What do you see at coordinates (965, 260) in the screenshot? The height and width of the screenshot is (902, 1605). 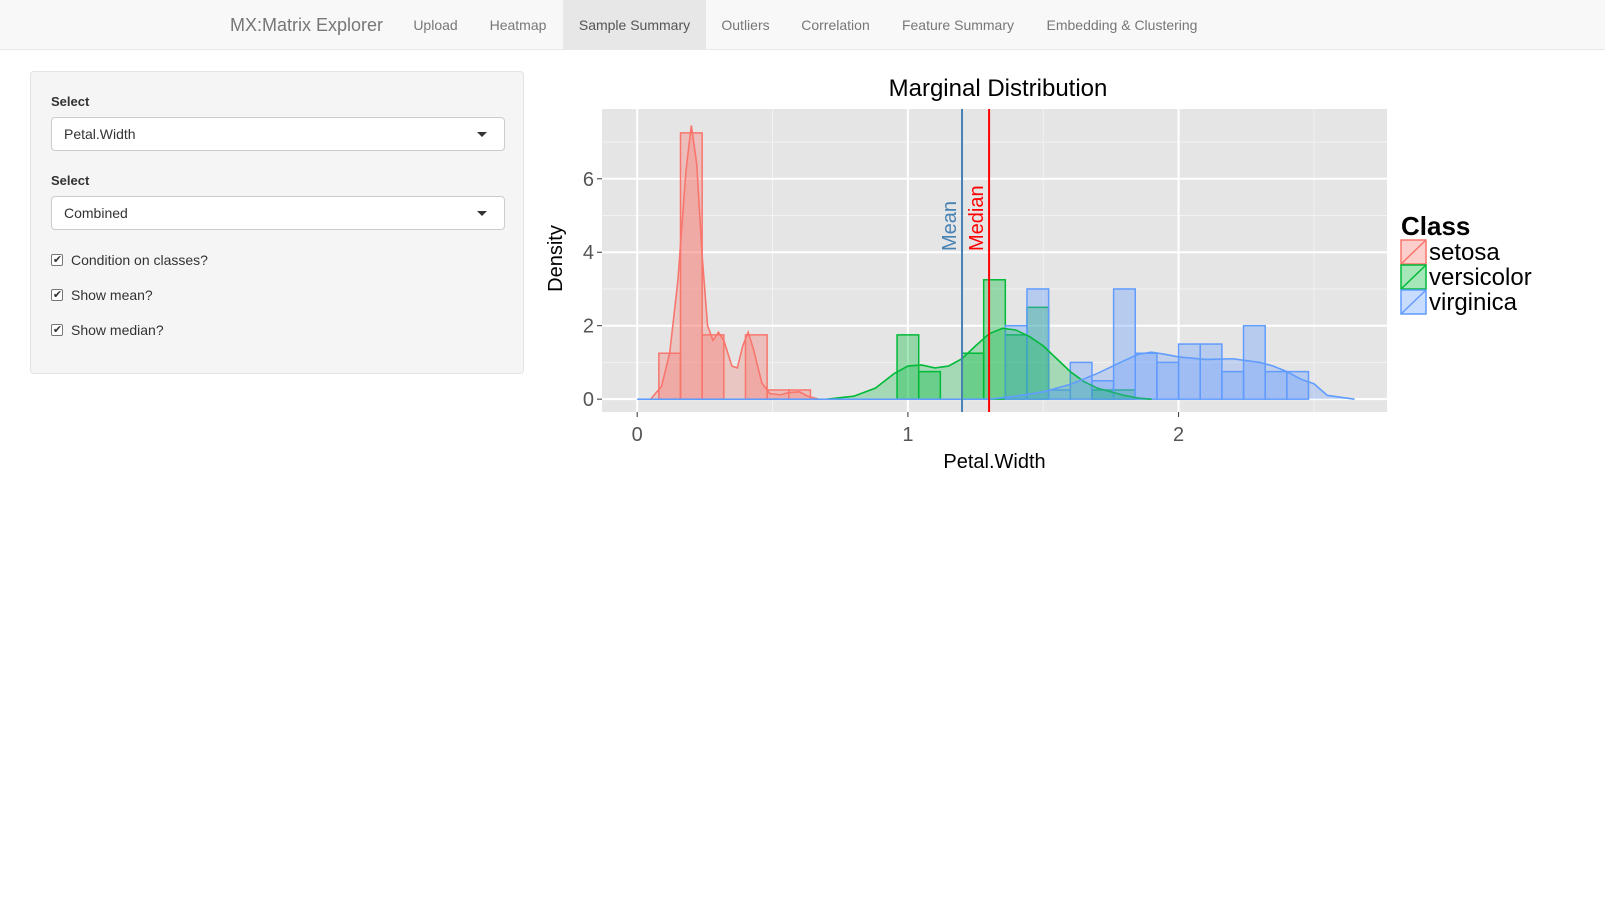 I see `reference-lines: Mean Median` at bounding box center [965, 260].